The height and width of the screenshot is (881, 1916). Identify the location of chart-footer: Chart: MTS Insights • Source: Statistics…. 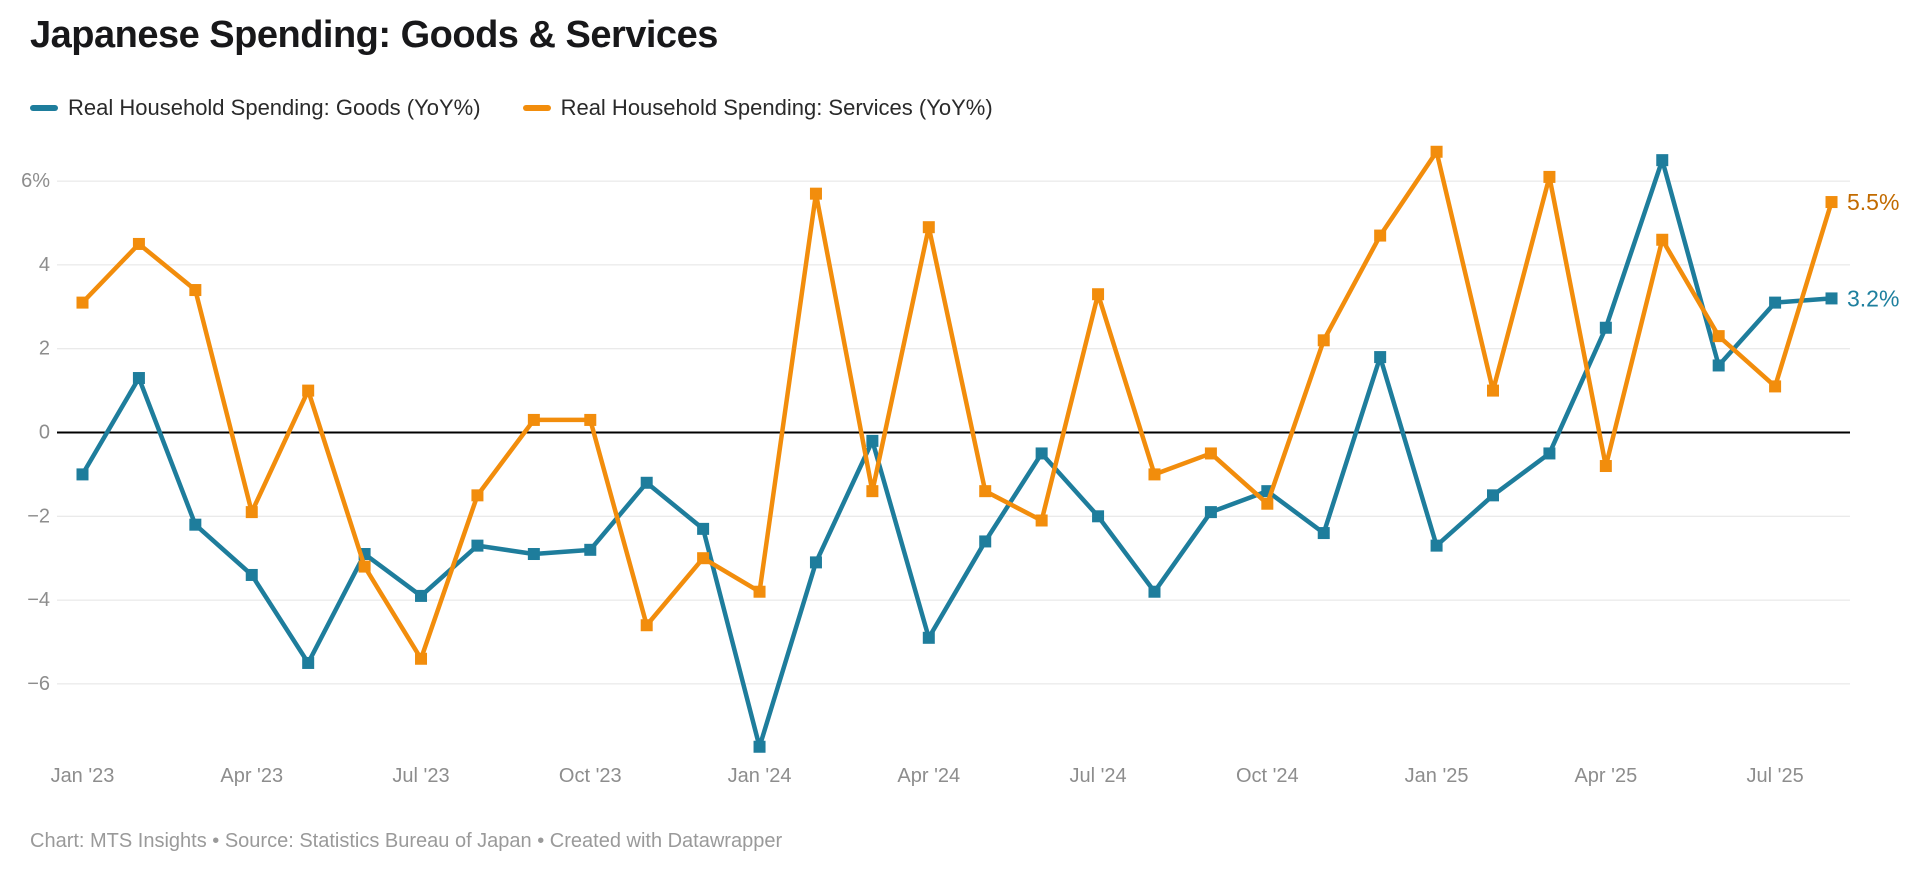
(406, 841).